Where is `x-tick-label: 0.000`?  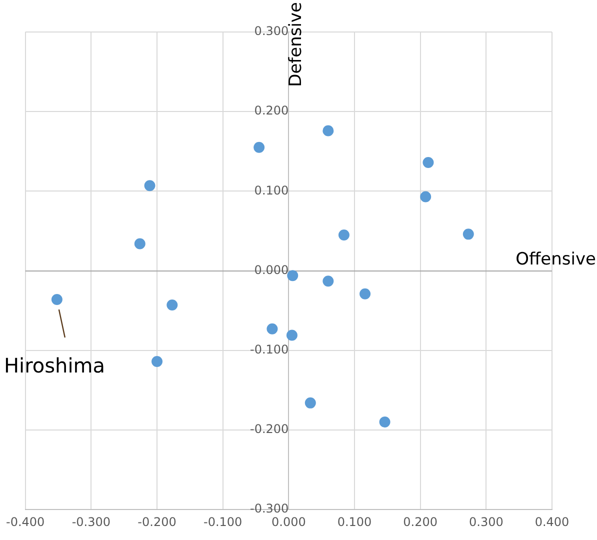
x-tick-label: 0.000 is located at coordinates (288, 521).